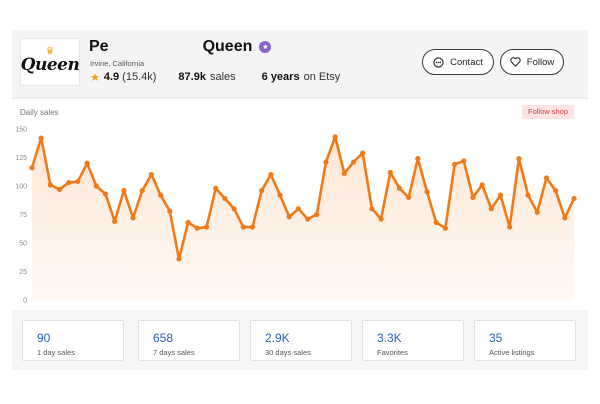 This screenshot has width=600, height=404. Describe the element at coordinates (50, 65) in the screenshot. I see `logo-text: Queen` at that location.